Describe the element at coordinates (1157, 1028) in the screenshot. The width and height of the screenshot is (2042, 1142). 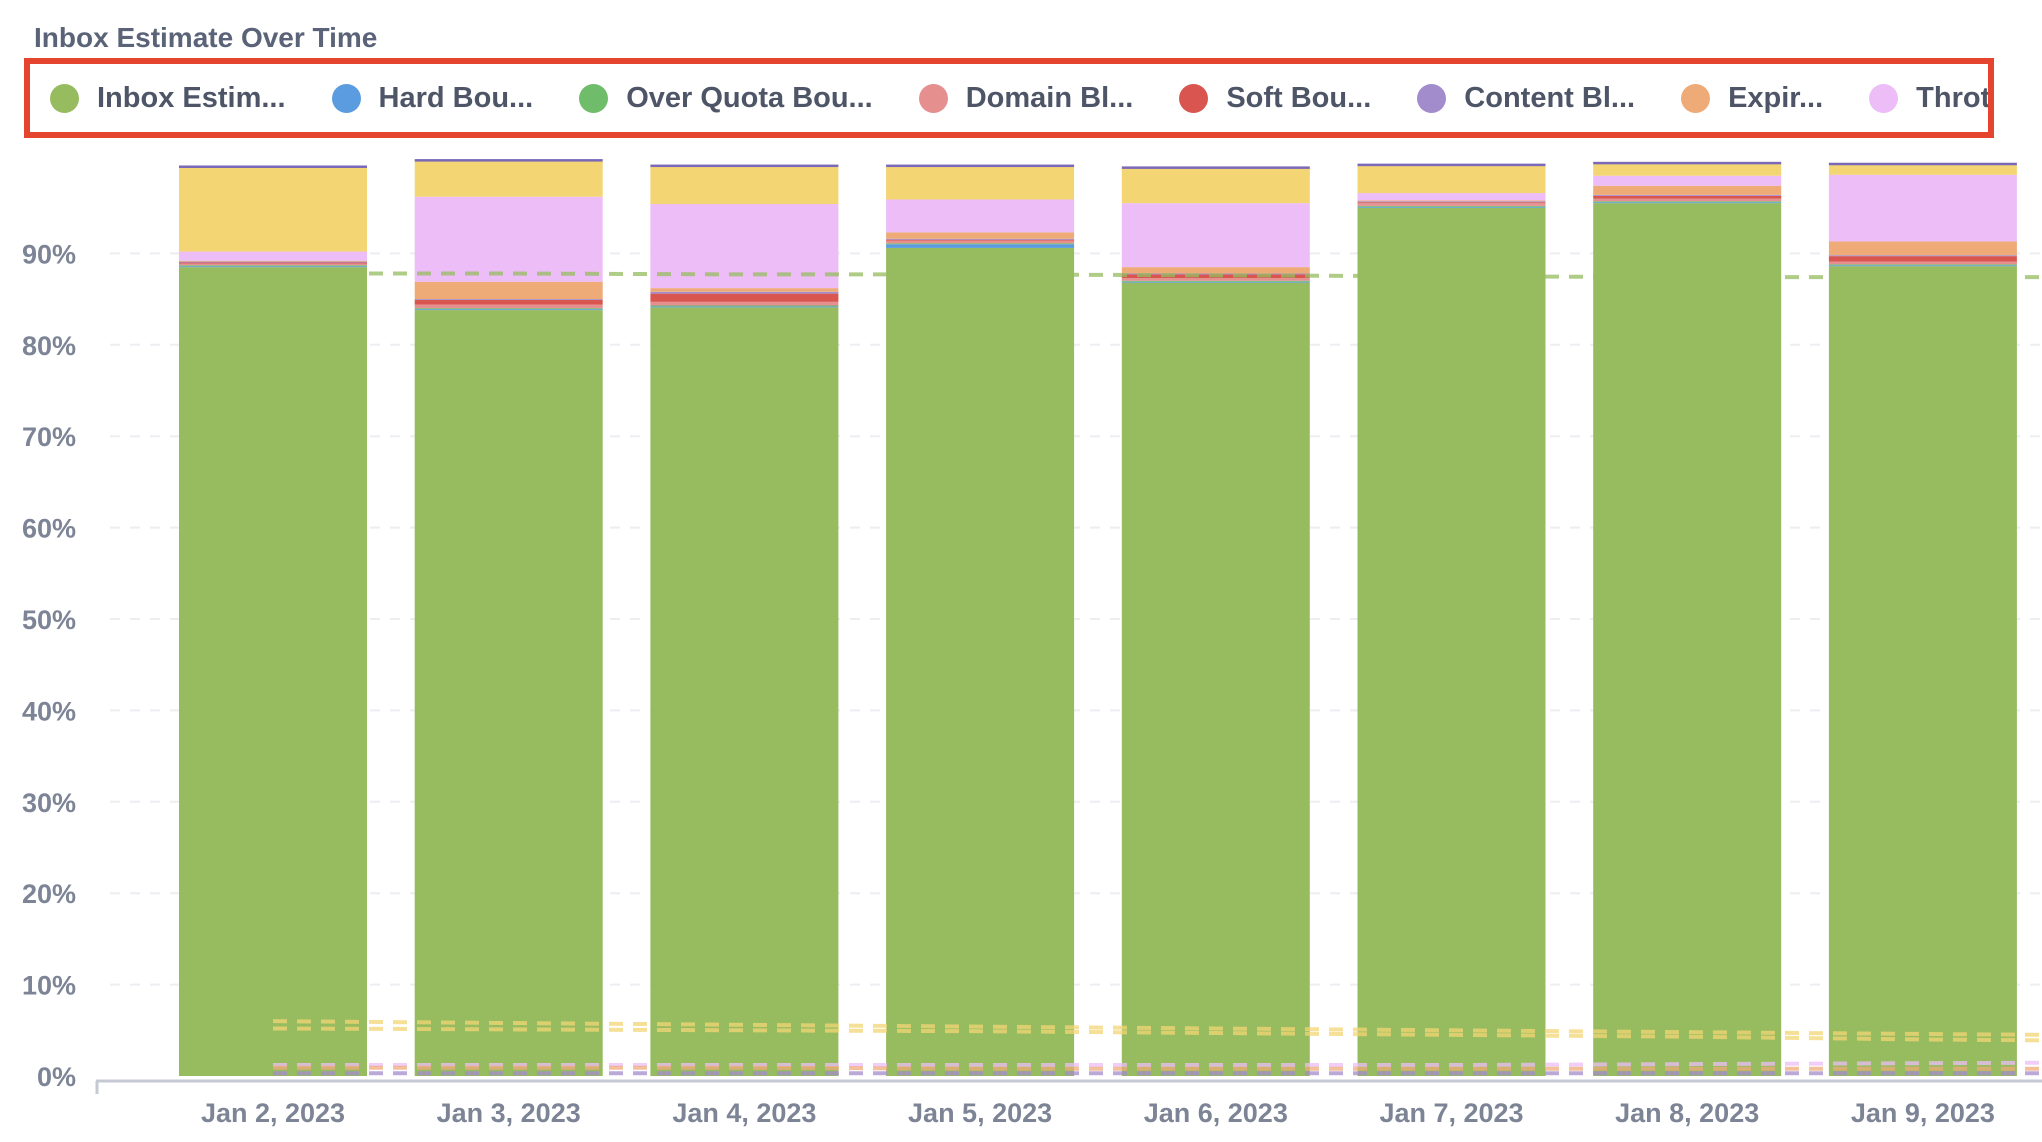
I see `trend-line-other` at that location.